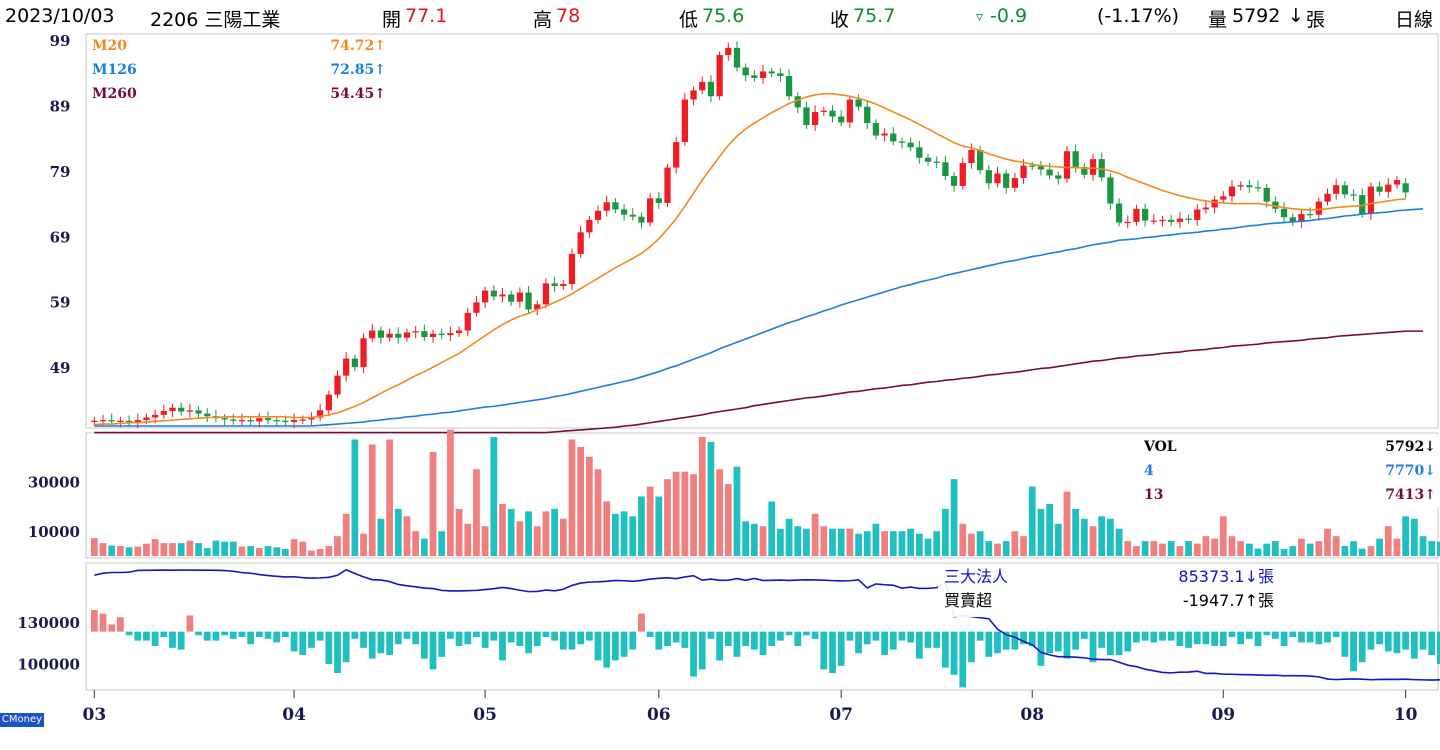 The width and height of the screenshot is (1440, 750). What do you see at coordinates (114, 94) in the screenshot?
I see `legend-name: M260` at bounding box center [114, 94].